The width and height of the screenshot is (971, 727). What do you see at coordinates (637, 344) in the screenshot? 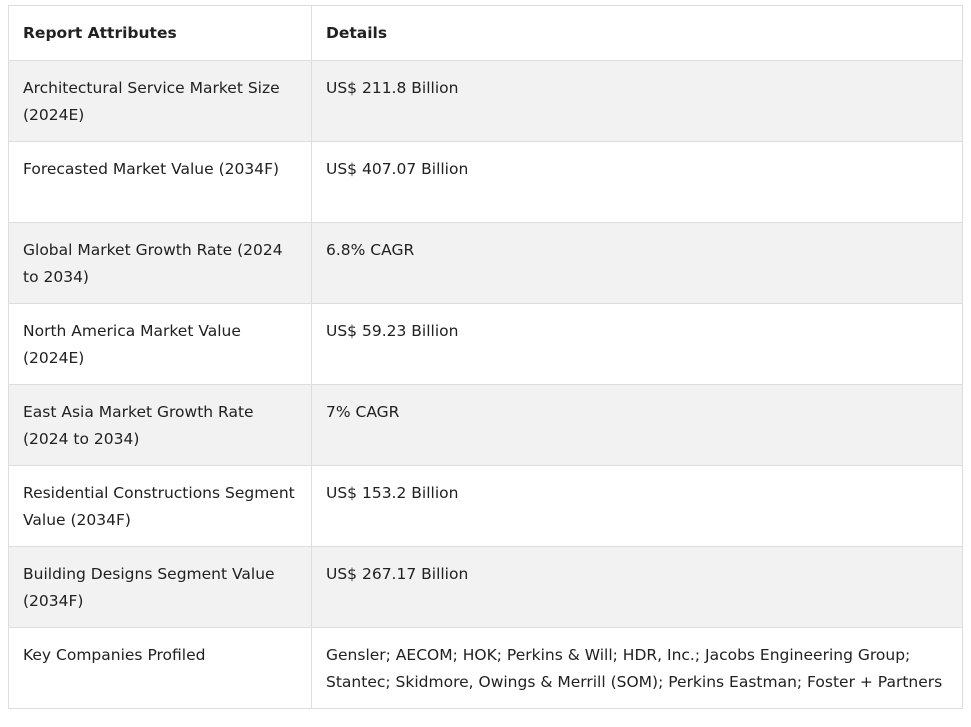
I see `detail-cell: US$ 59.23 Billion` at bounding box center [637, 344].